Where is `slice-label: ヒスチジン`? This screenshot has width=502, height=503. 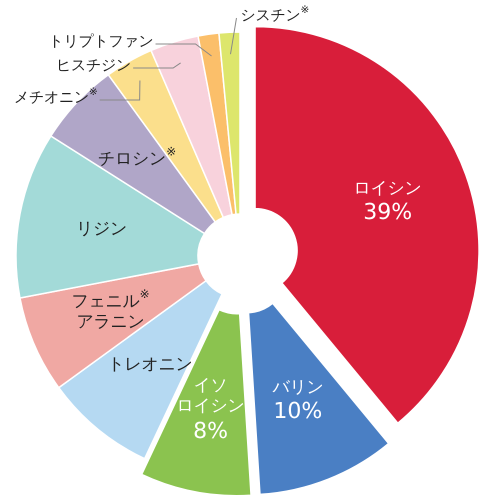 slice-label: ヒスチジン is located at coordinates (94, 65).